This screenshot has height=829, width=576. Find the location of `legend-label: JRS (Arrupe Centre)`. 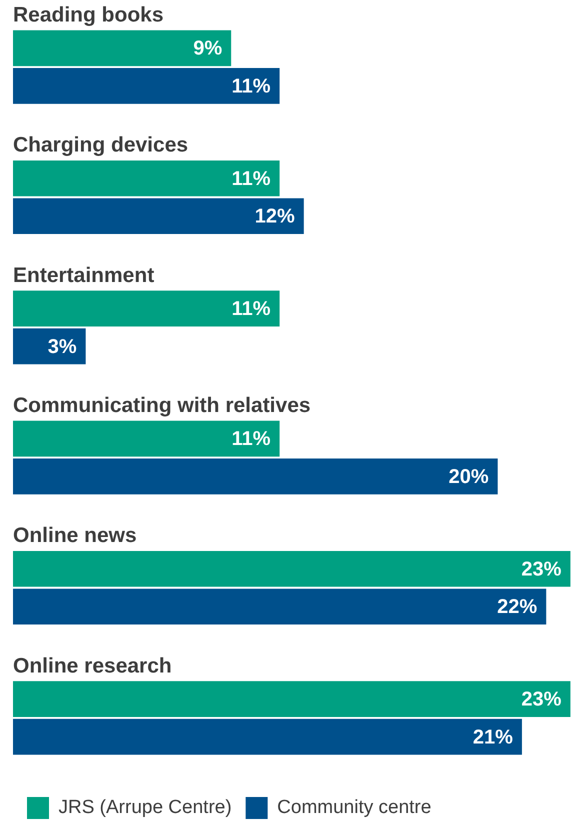

legend-label: JRS (Arrupe Centre) is located at coordinates (145, 807).